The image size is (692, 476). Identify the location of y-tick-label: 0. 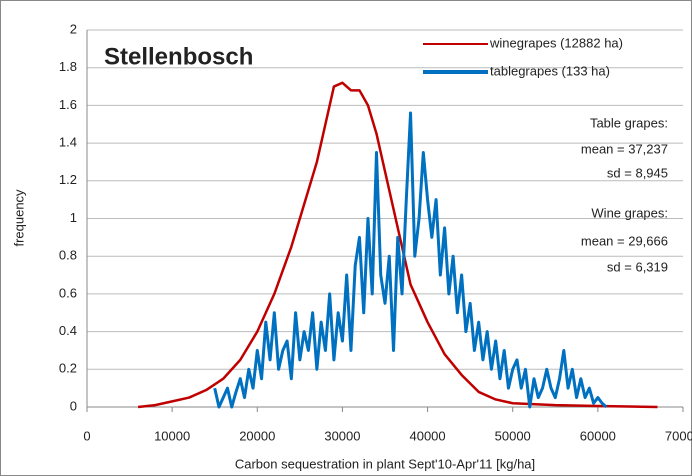
(73, 405).